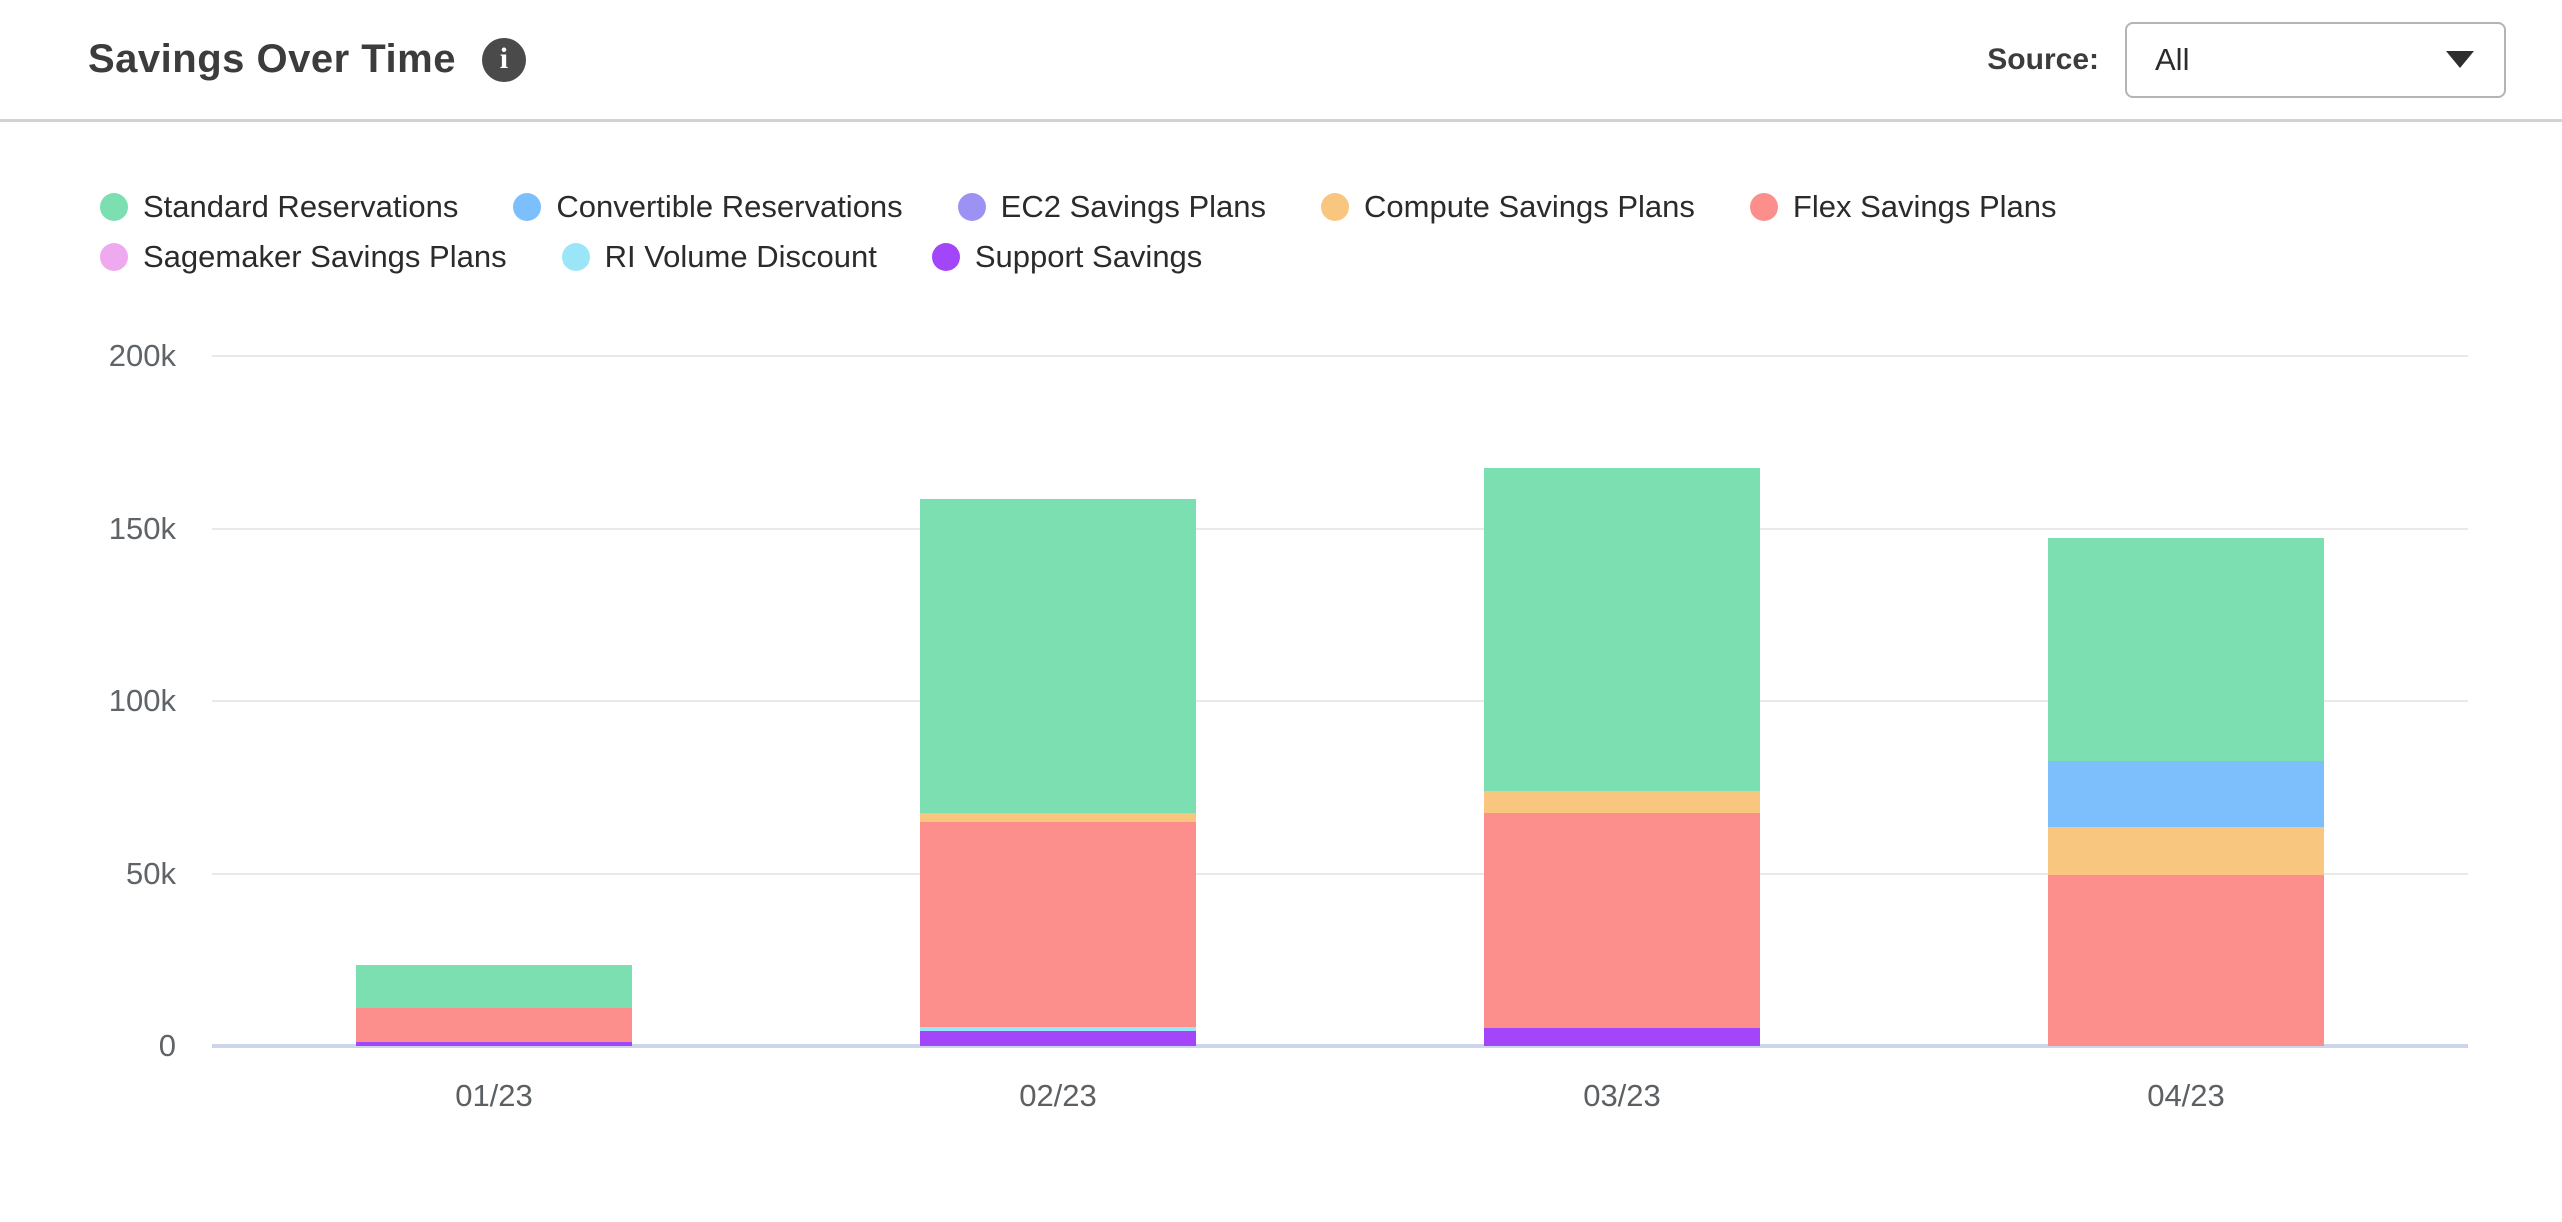 This screenshot has height=1222, width=2562. I want to click on legend-item: Standard Reservations, so click(279, 206).